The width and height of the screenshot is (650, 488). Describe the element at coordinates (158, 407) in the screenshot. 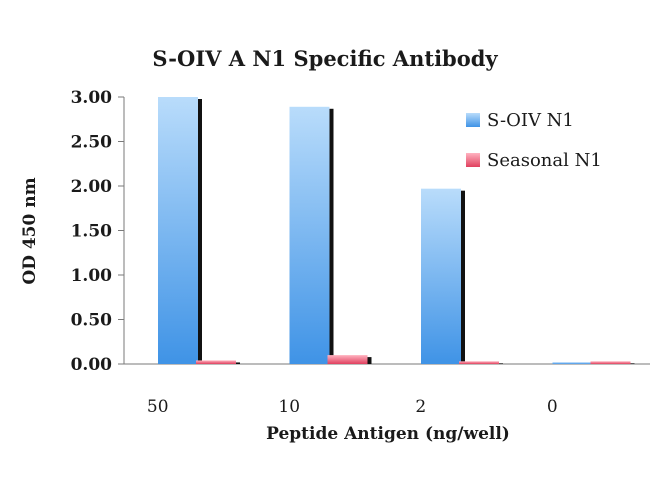

I see `x-tick-label: 50` at that location.